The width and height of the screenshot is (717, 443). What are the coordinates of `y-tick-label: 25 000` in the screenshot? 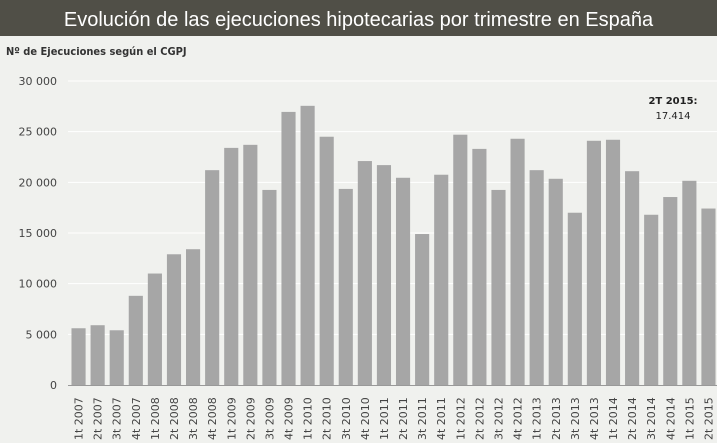 It's located at (38, 132).